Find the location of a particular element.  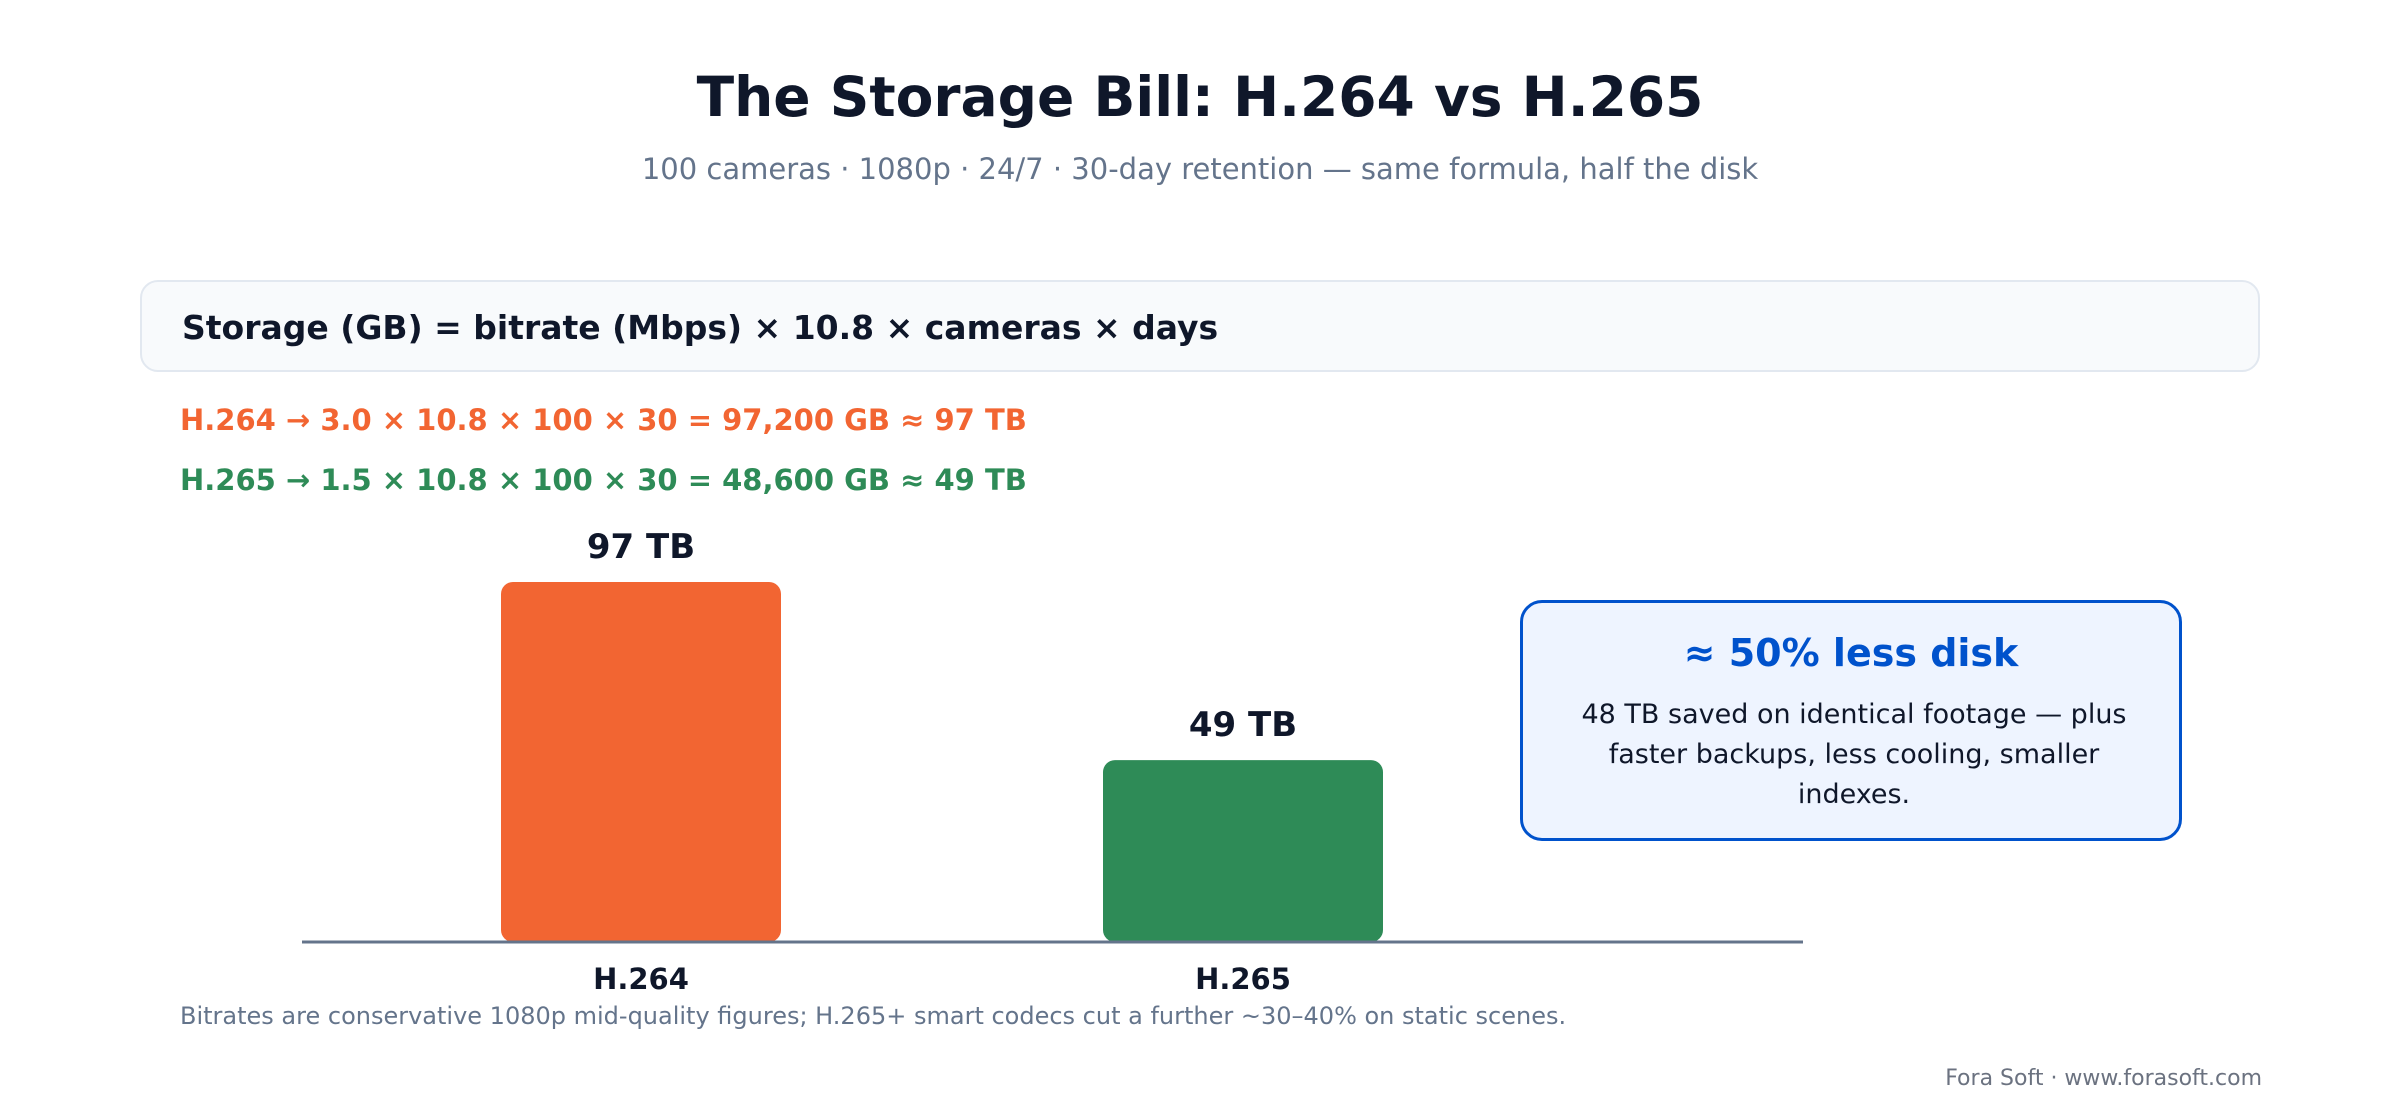

credit: Fora Soft · www.forasoft.com is located at coordinates (2103, 1078).